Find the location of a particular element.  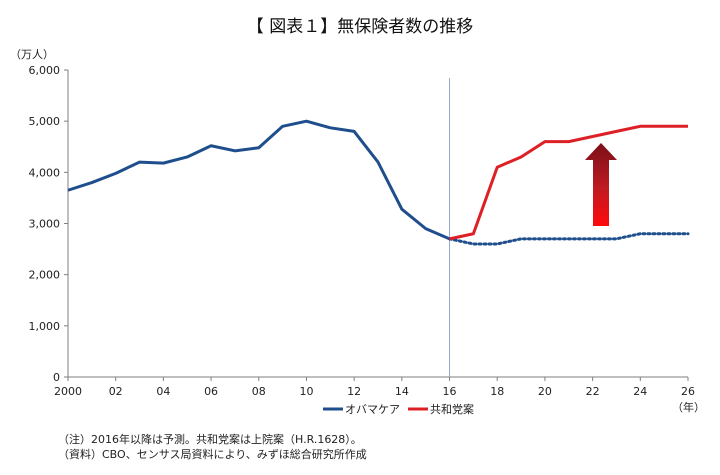

x-tick-label: 04 is located at coordinates (163, 391).